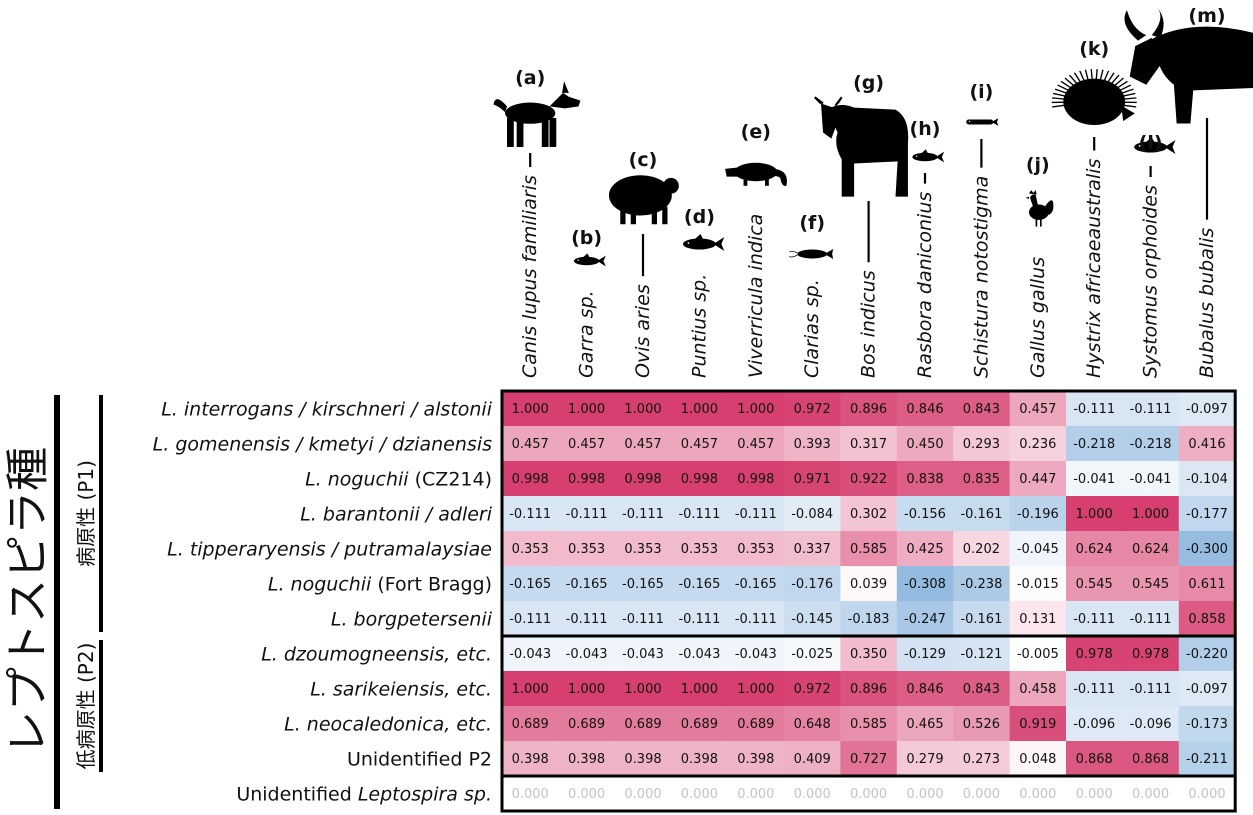  I want to click on cell-value: -0.129, so click(925, 654).